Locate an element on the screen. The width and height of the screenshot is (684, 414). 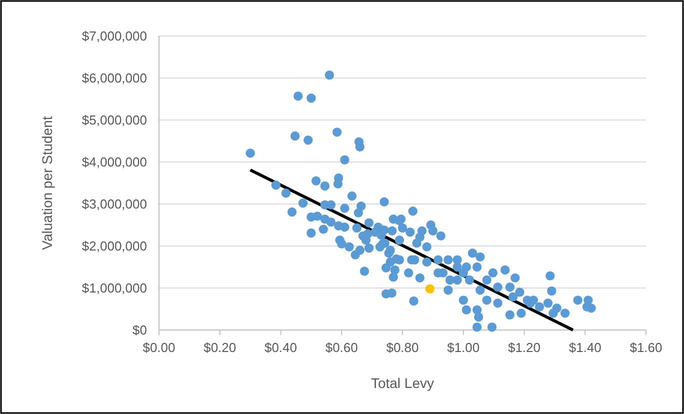
x-tick-label: $1.60 is located at coordinates (646, 347).